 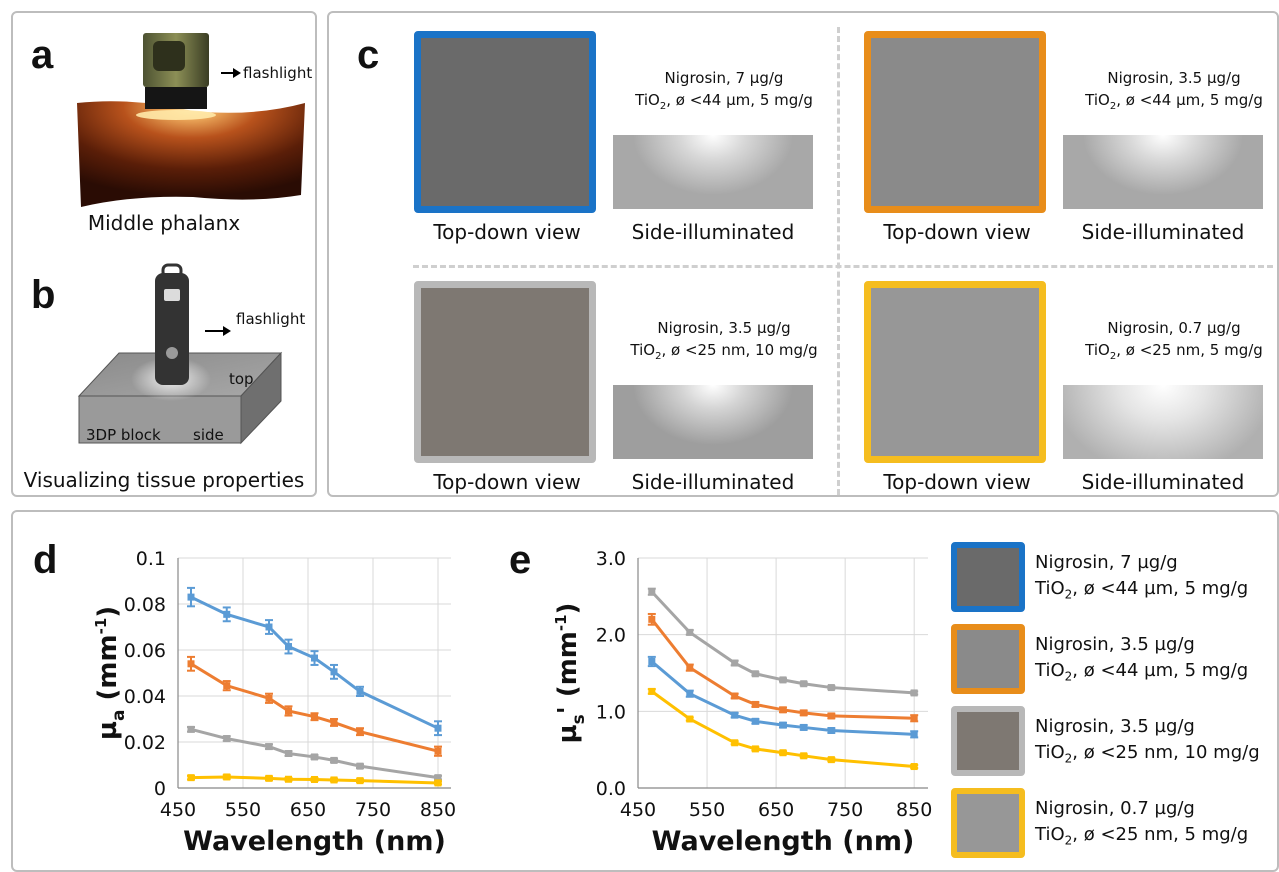 What do you see at coordinates (164, 480) in the screenshot?
I see `panel-b-caption: Visualizing tissue properties` at bounding box center [164, 480].